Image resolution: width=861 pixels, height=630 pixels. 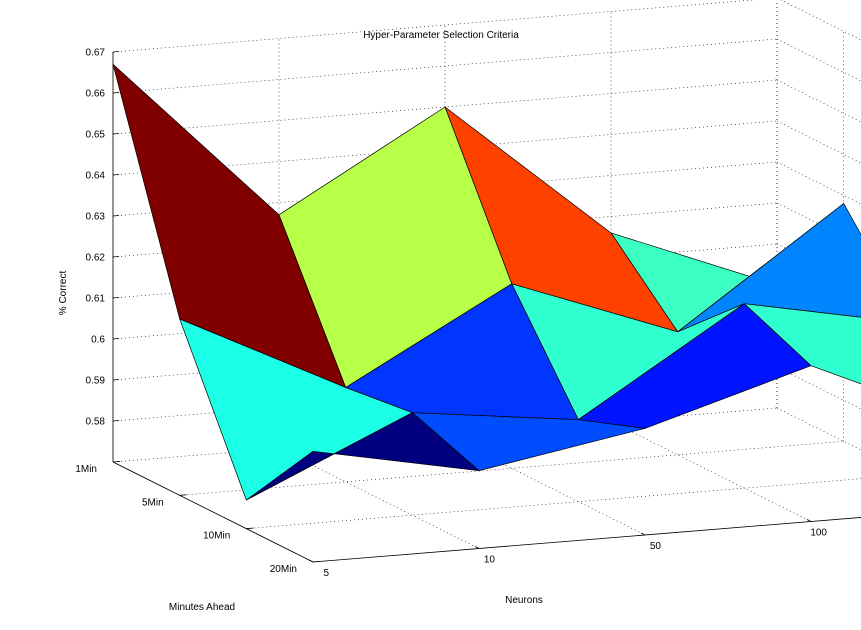 I want to click on x-tick-label: 50, so click(x=656, y=546).